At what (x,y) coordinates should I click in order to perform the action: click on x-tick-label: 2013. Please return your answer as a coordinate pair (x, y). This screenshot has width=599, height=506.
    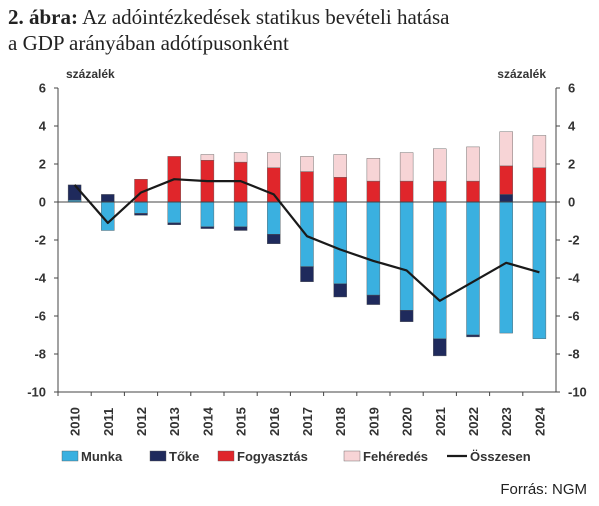
    Looking at the image, I should click on (174, 421).